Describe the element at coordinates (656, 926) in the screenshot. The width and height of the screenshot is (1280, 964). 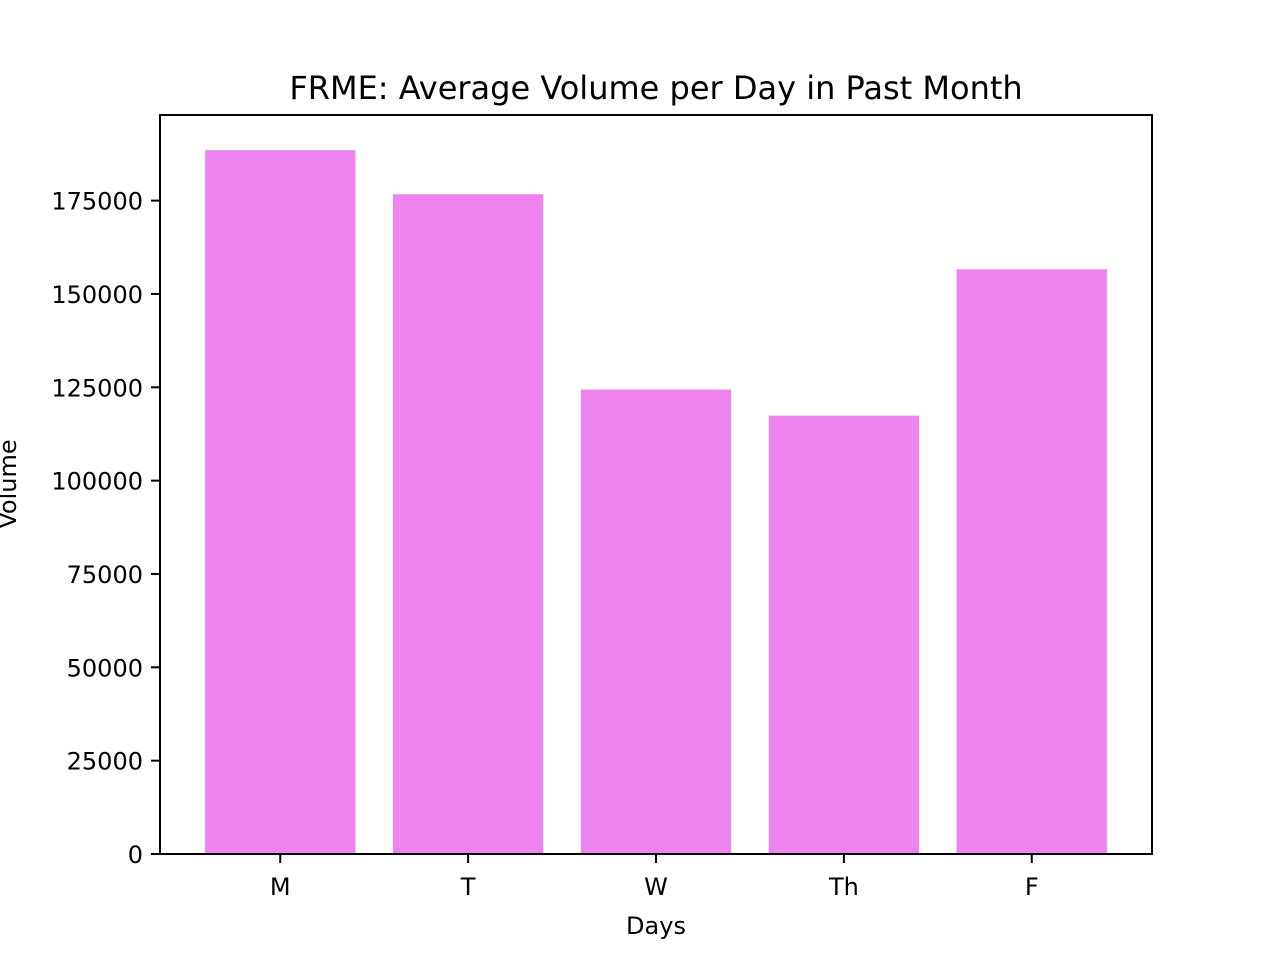
I see `x-axis-label: Days` at that location.